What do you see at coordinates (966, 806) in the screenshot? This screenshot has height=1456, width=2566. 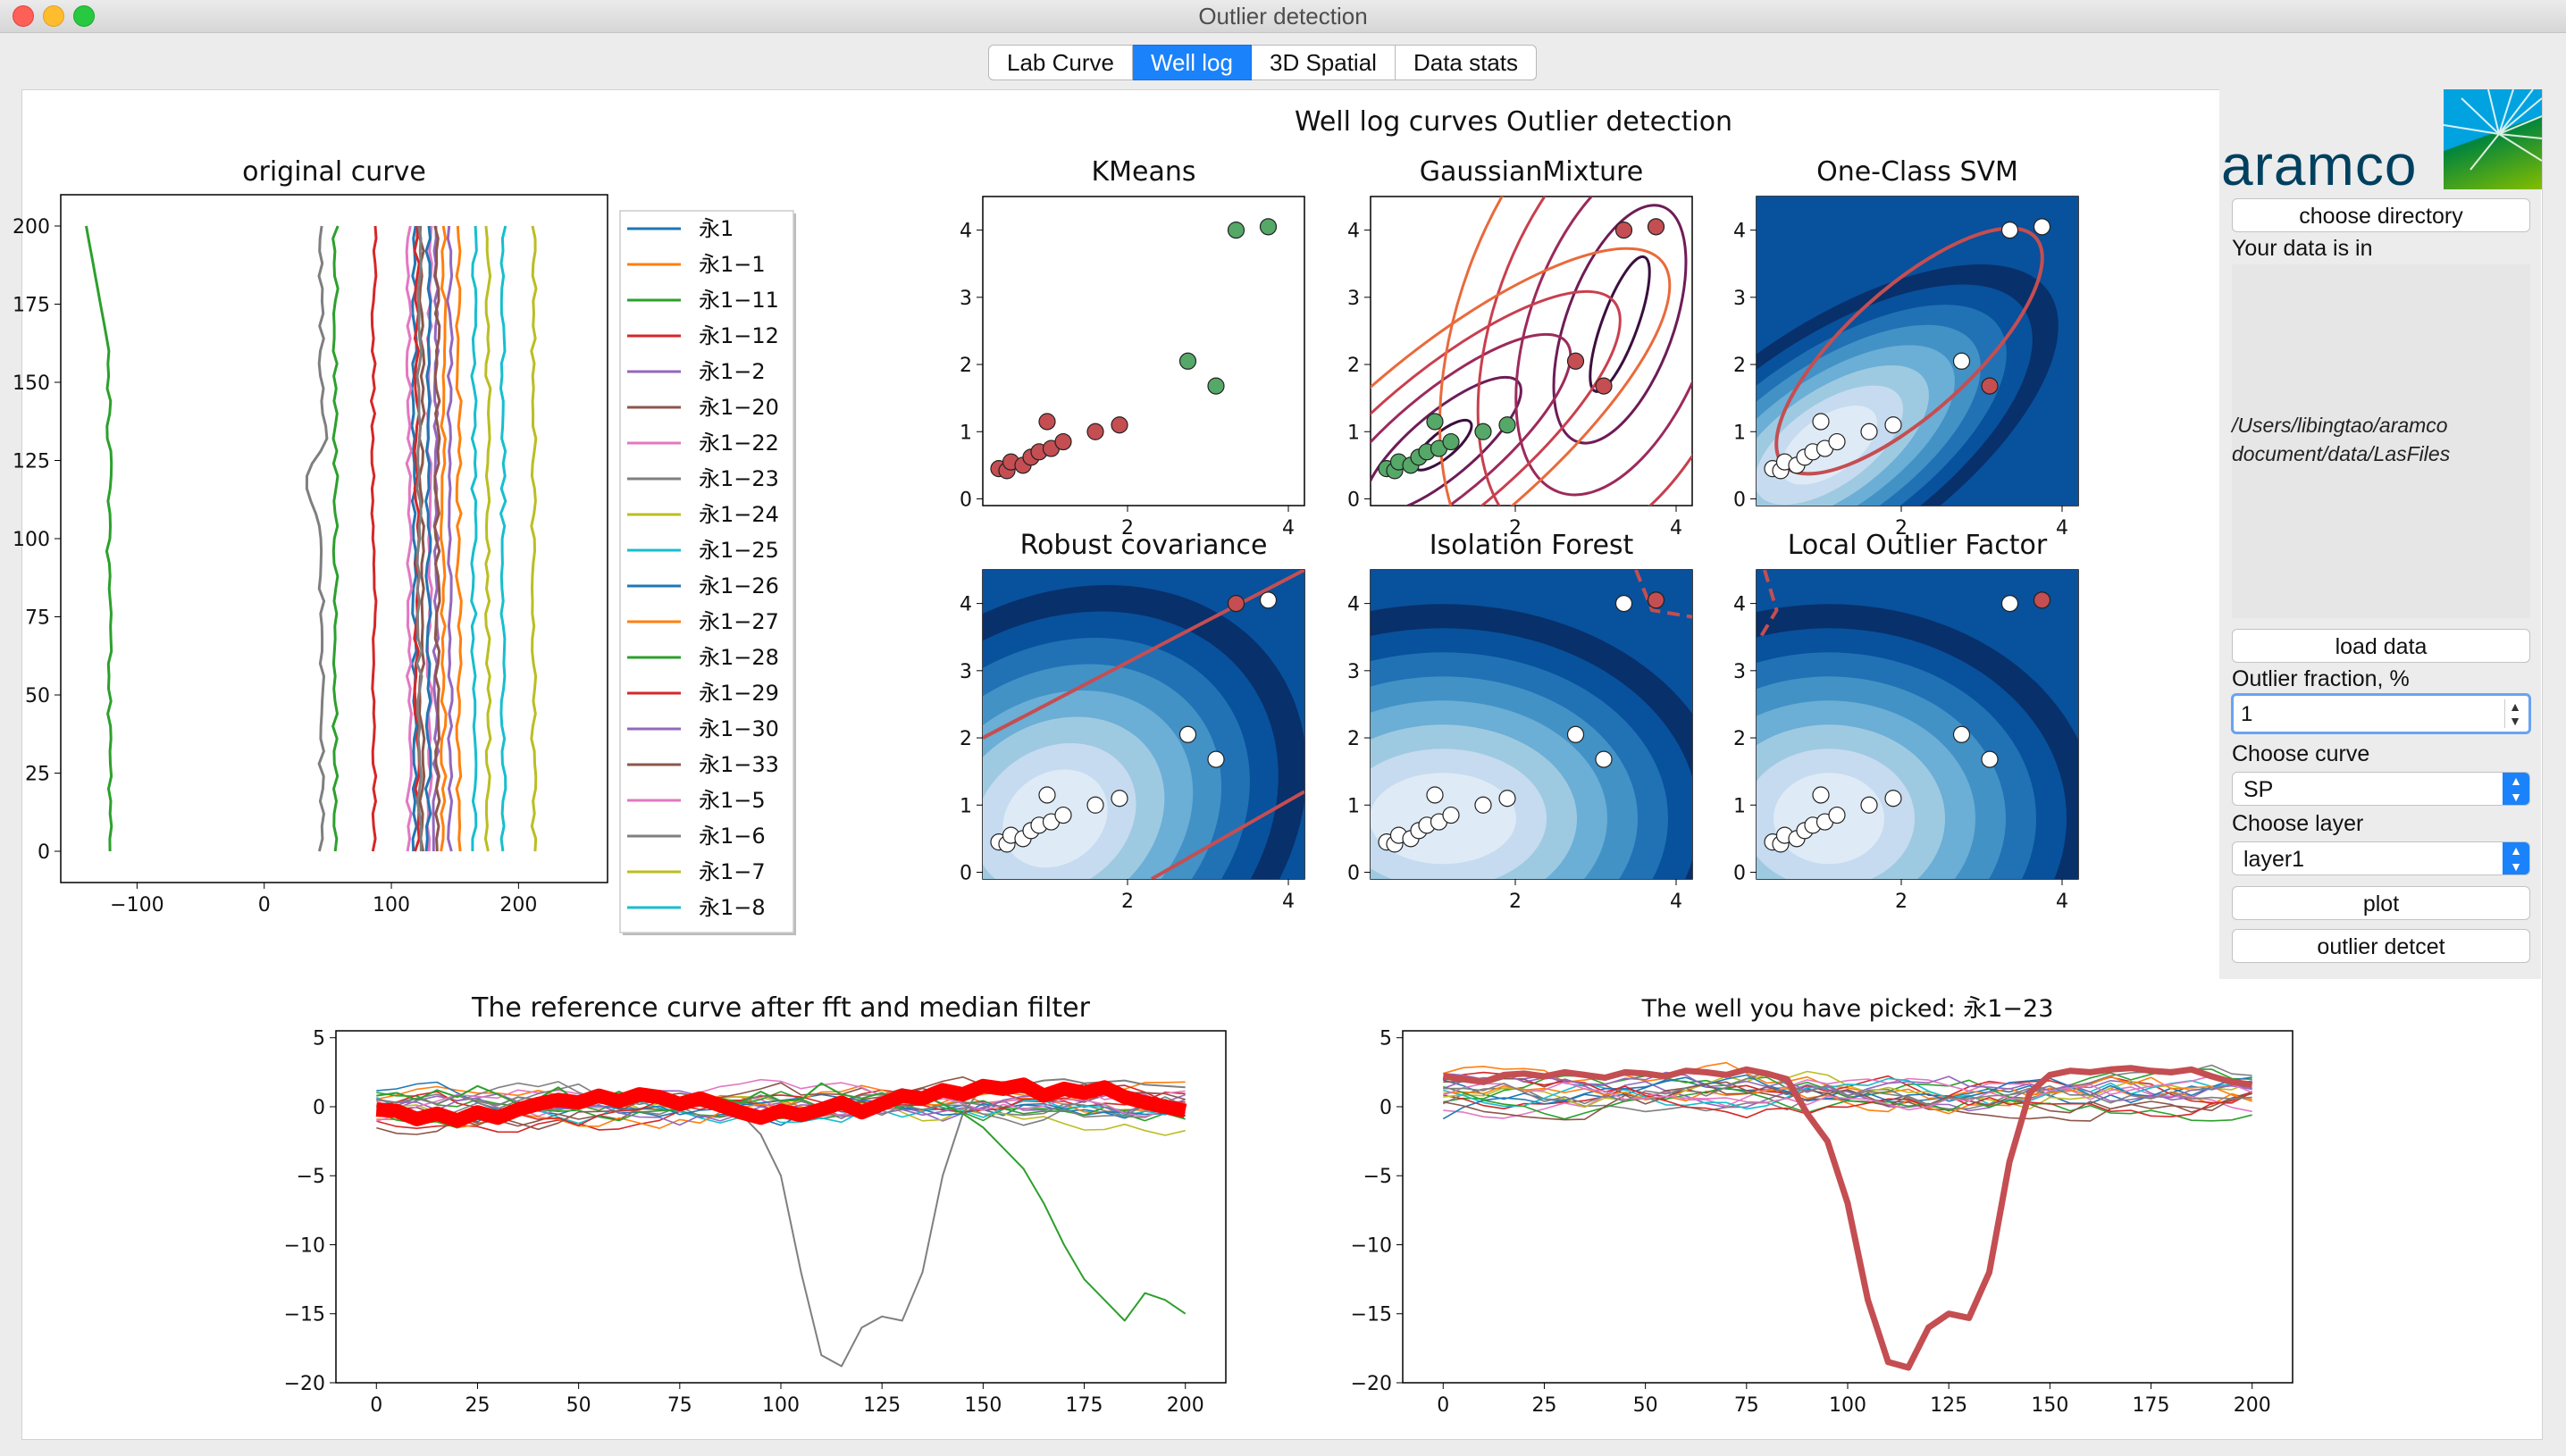 I see `scatter-3-ytick-label: 1` at bounding box center [966, 806].